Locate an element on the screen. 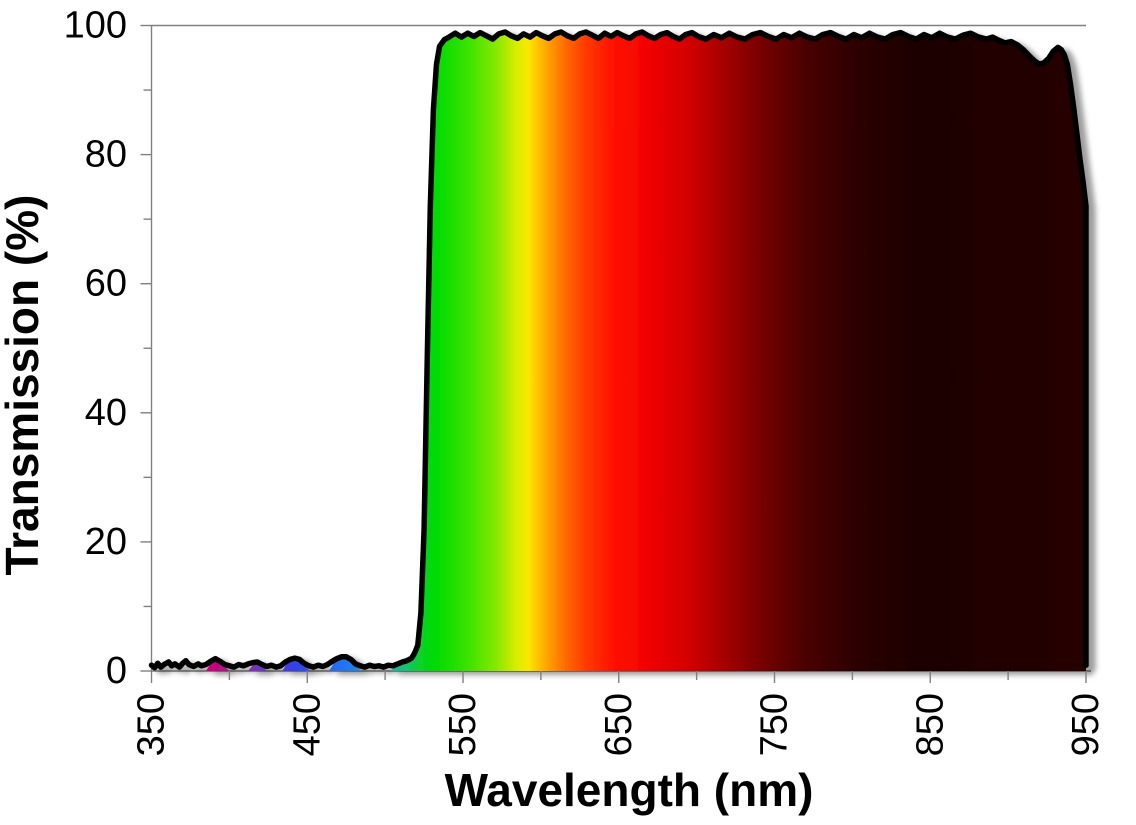  x-tick-label: 850 is located at coordinates (930, 724).